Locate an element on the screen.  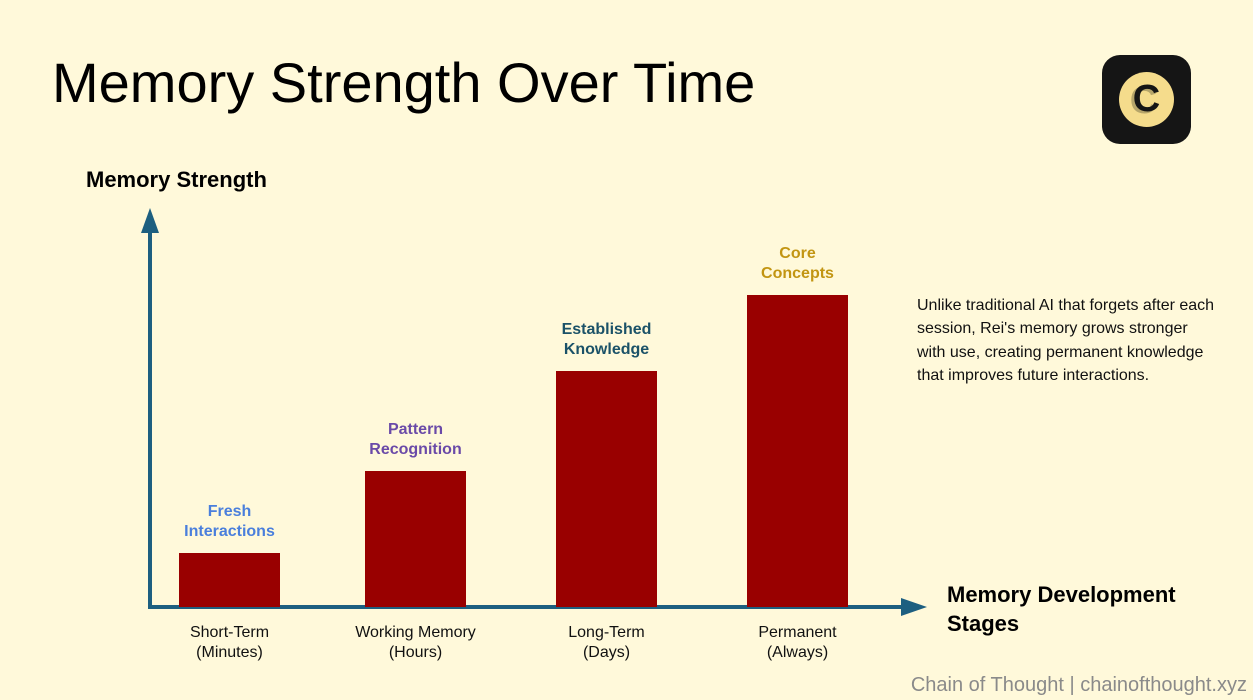
x-axis-label: Memory Development Stages is located at coordinates (1061, 609).